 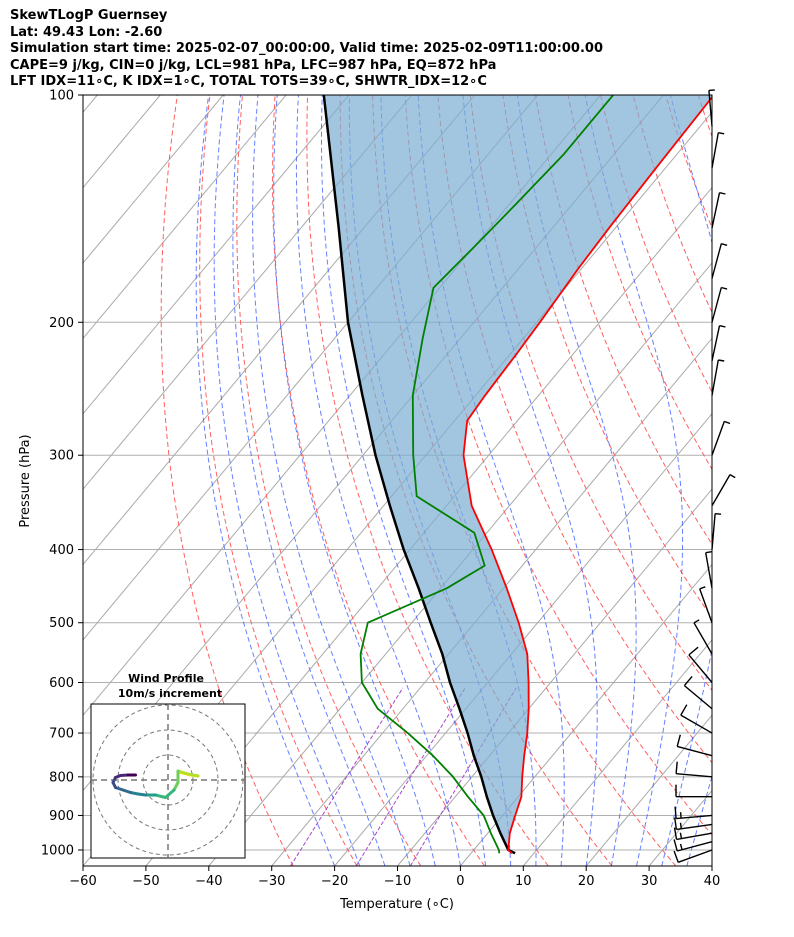 I want to click on hodograph-content, so click(x=168, y=781).